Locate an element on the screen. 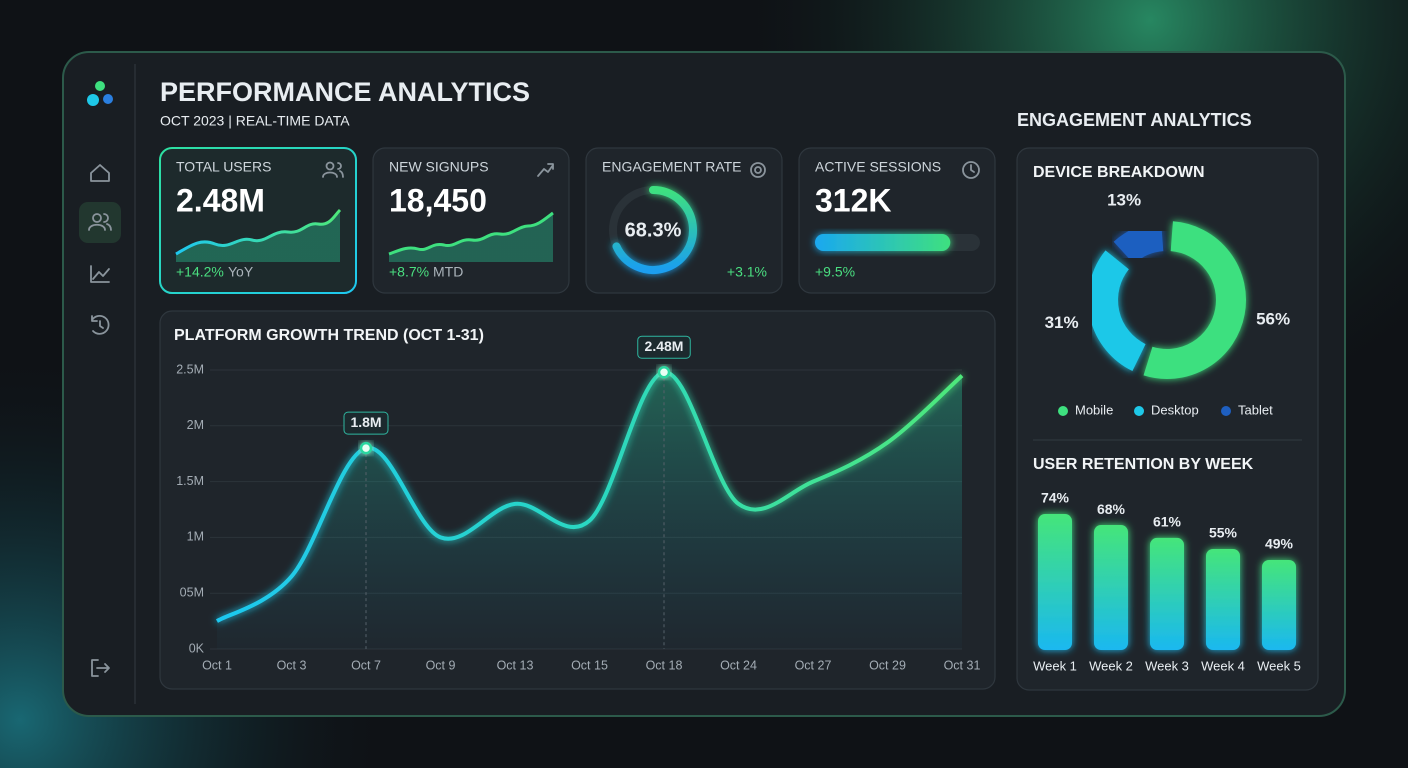  gauge-label: 68.3% is located at coordinates (653, 230).